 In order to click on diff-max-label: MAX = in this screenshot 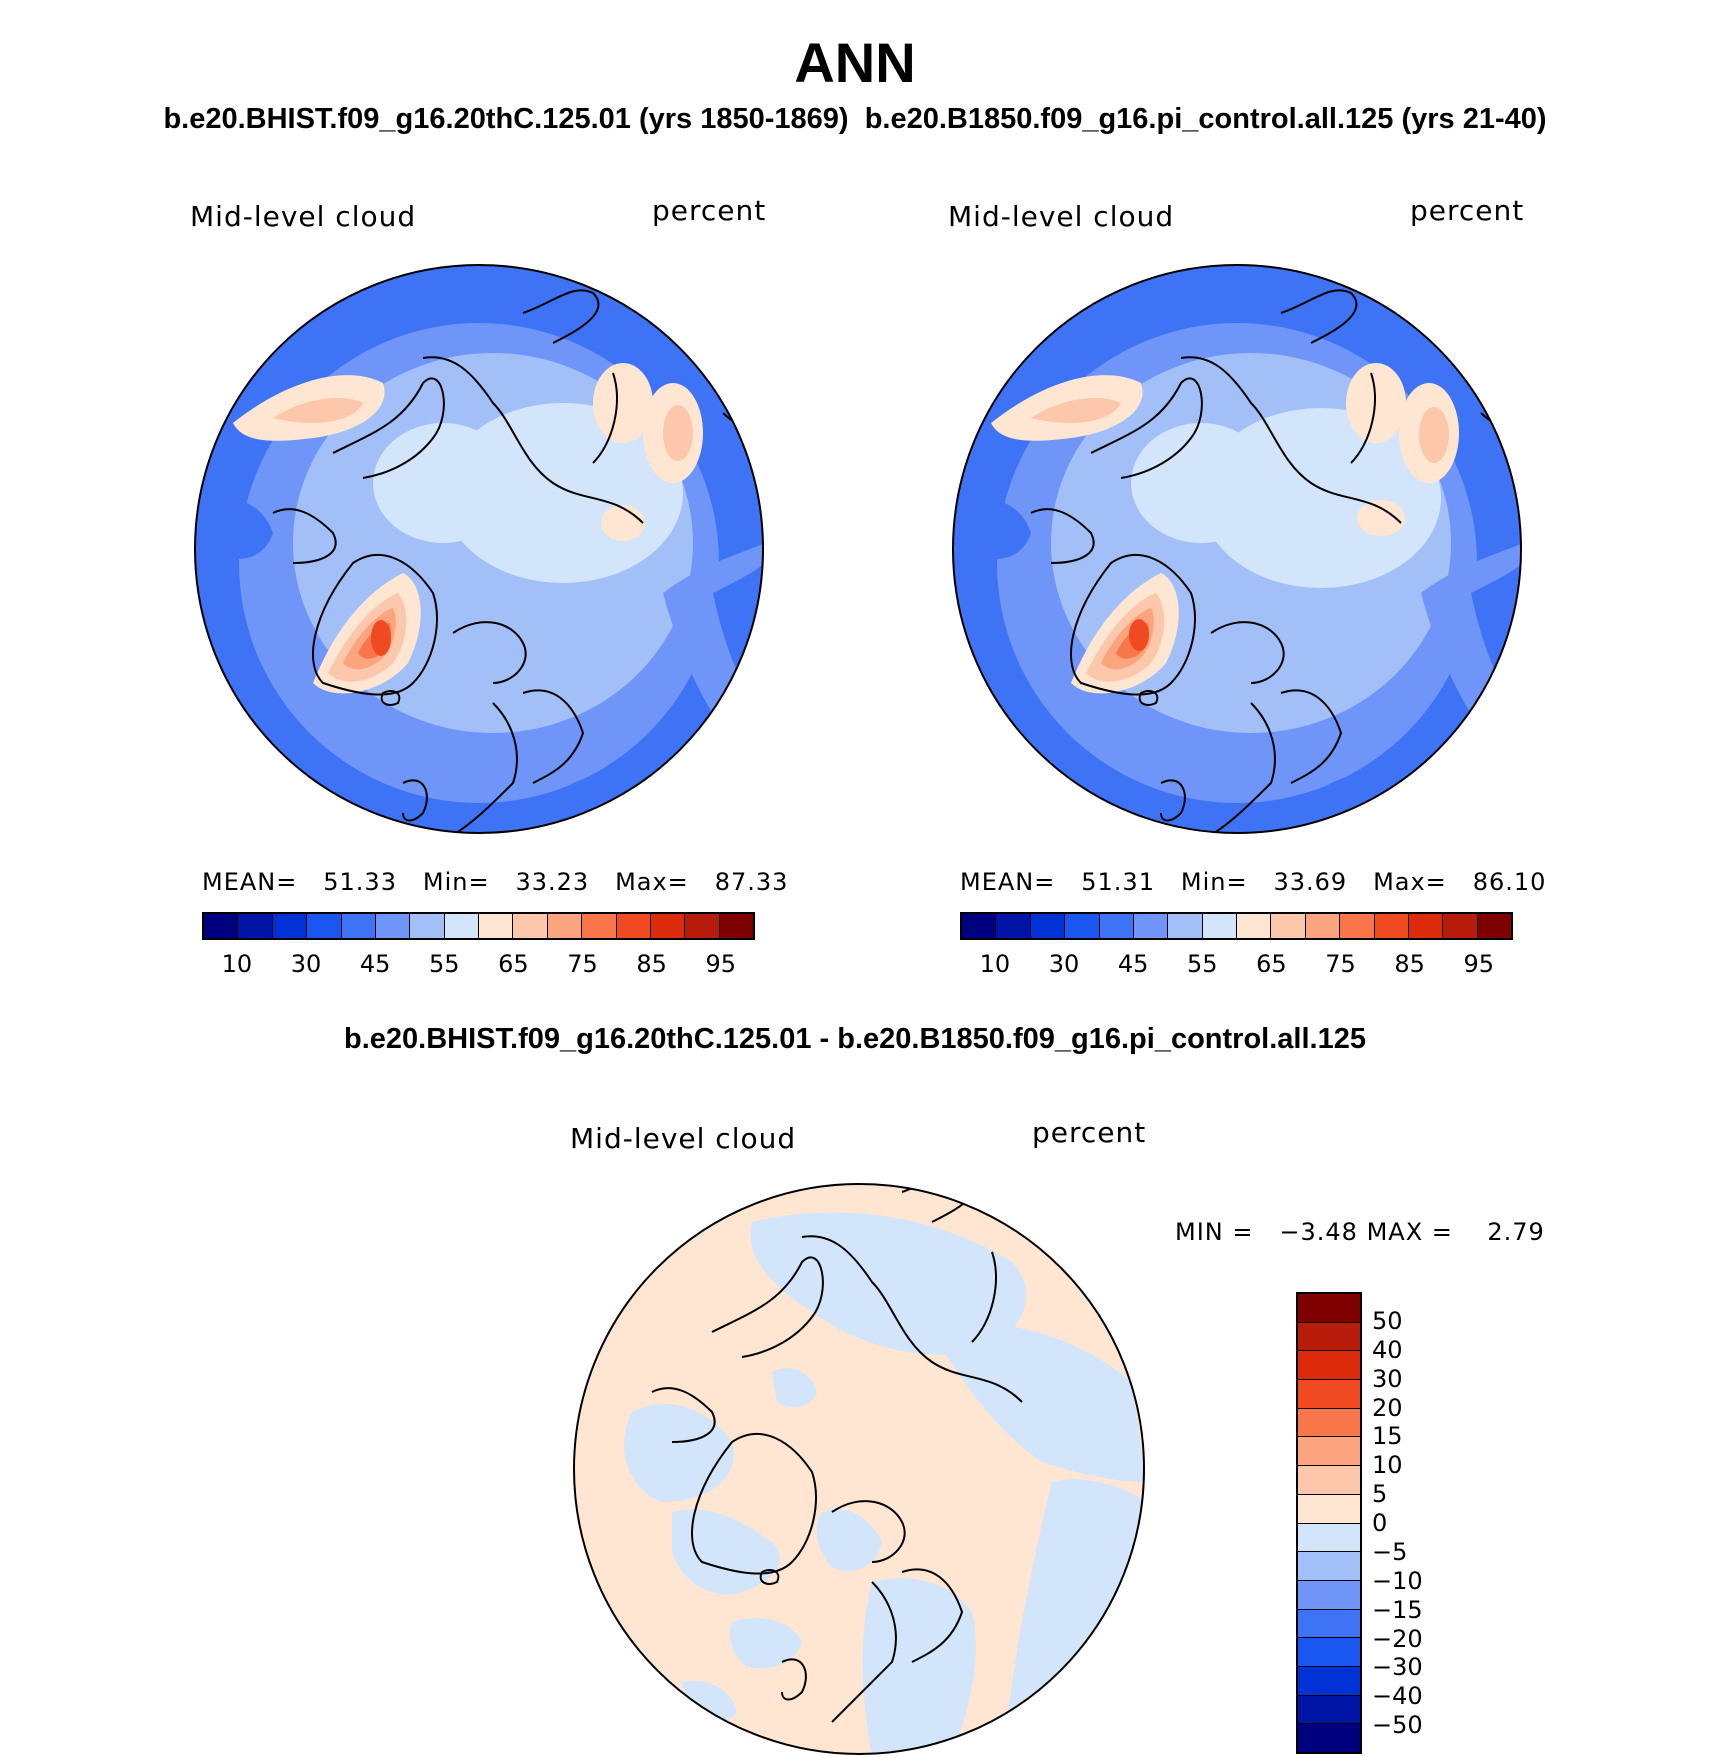, I will do `click(1409, 1232)`.